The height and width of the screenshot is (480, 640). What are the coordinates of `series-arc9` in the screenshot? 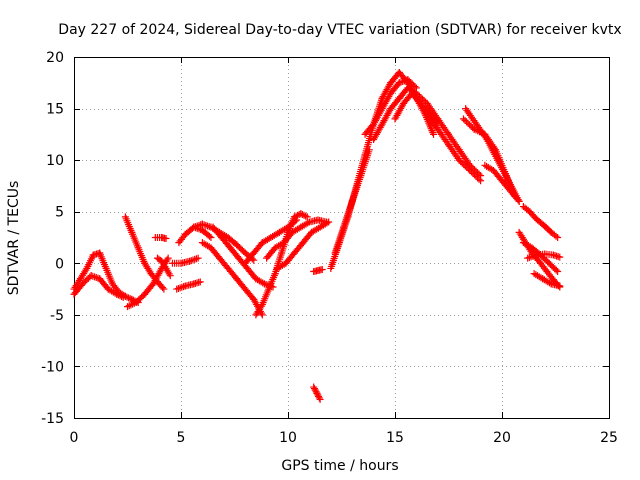 It's located at (188, 285).